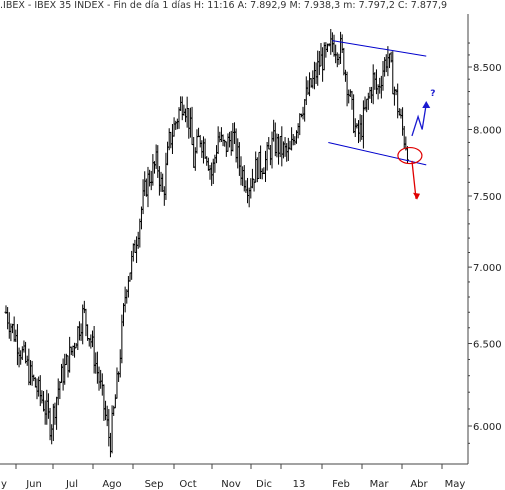  What do you see at coordinates (71, 484) in the screenshot?
I see `x-tick-label: Jul` at bounding box center [71, 484].